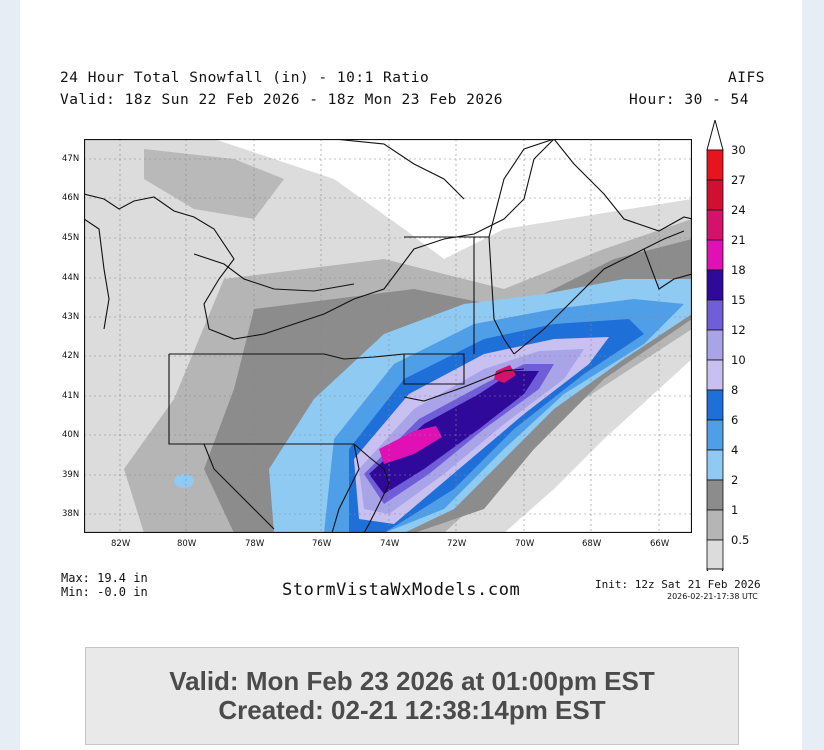 The height and width of the screenshot is (750, 824). Describe the element at coordinates (390, 544) in the screenshot. I see `lon-label: 74W` at that location.